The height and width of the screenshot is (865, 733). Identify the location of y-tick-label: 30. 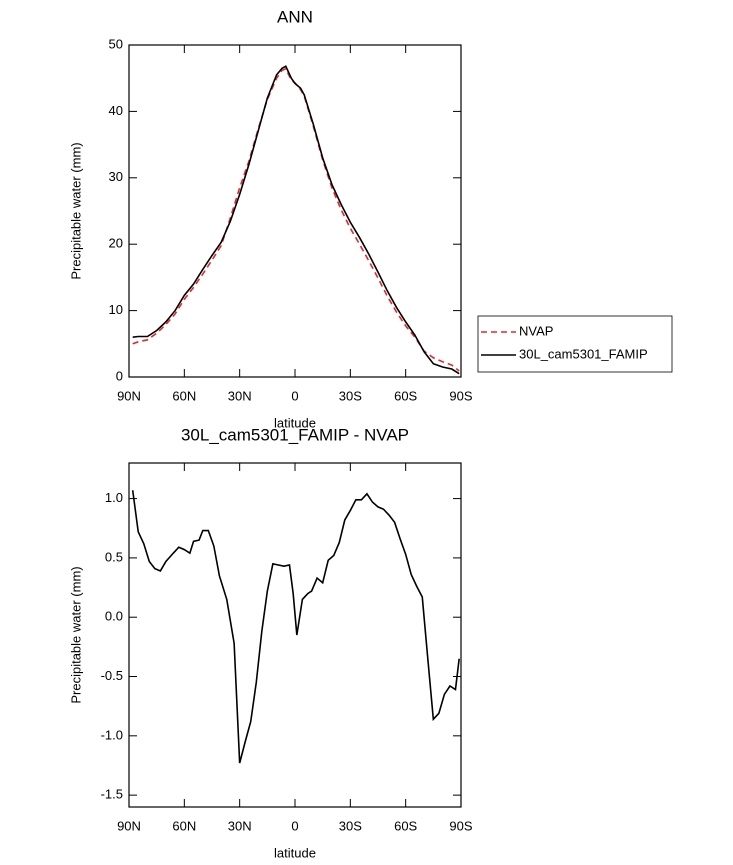
(116, 176).